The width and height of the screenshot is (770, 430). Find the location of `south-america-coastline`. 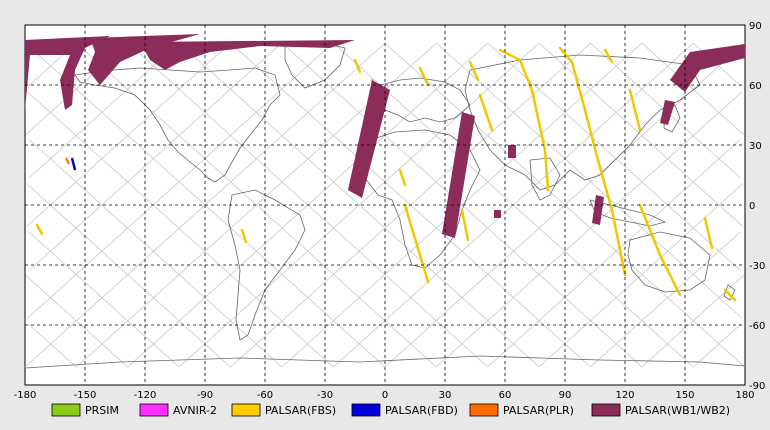

south-america-coastline is located at coordinates (266, 265).